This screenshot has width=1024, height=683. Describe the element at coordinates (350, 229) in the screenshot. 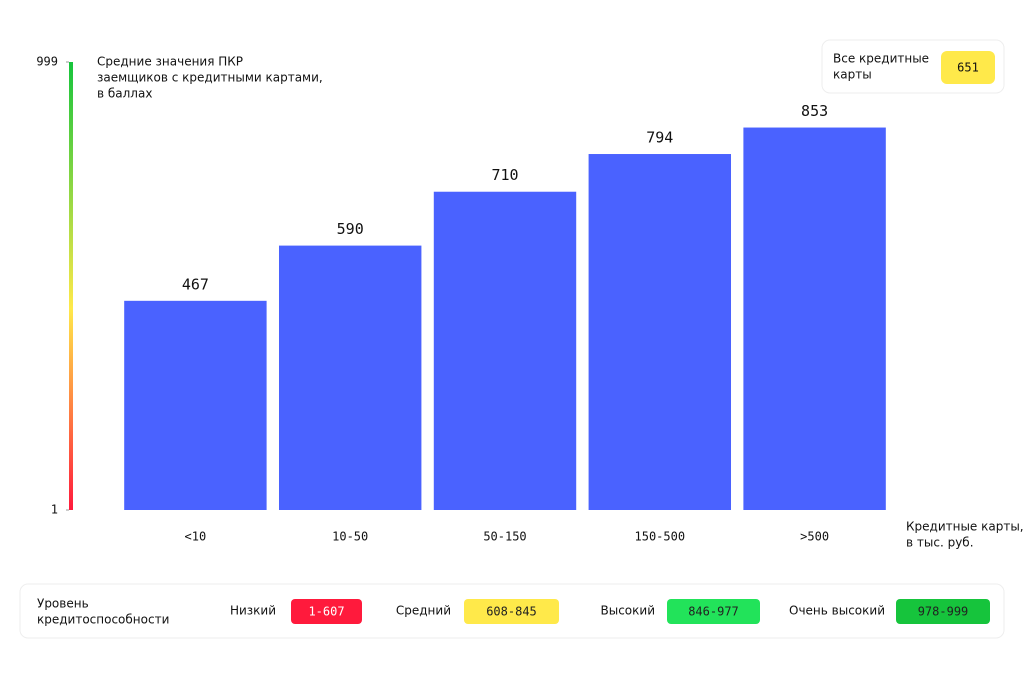

I see `value-label: 590` at that location.